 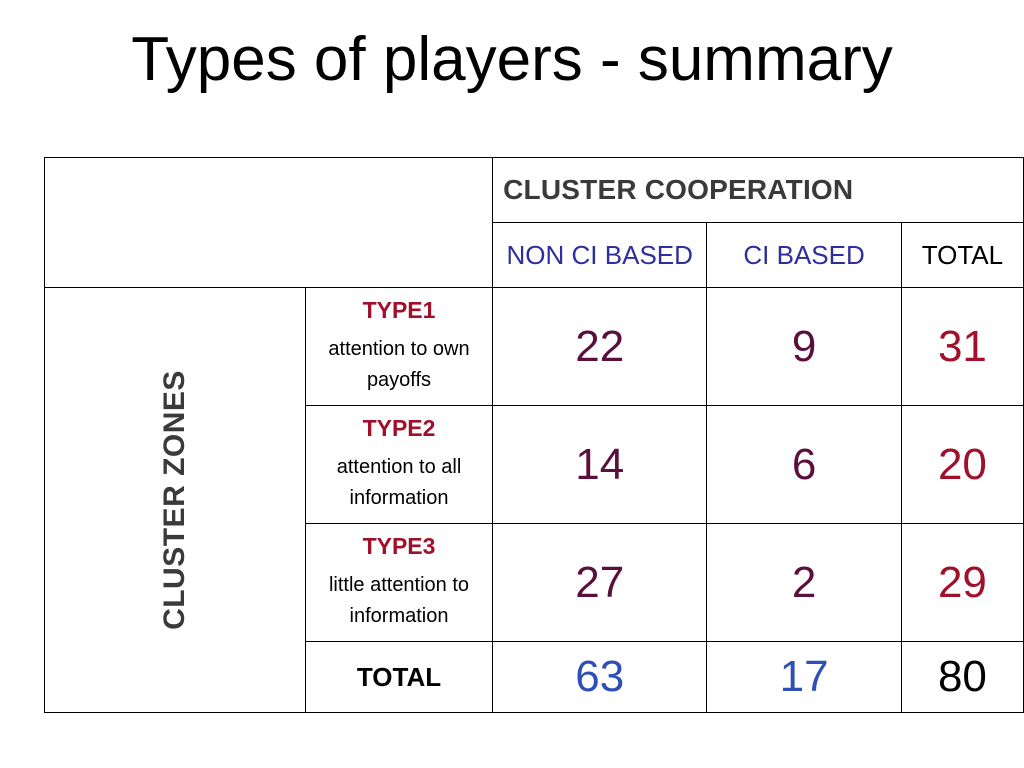 I want to click on empty-corner-cell, so click(x=268, y=222).